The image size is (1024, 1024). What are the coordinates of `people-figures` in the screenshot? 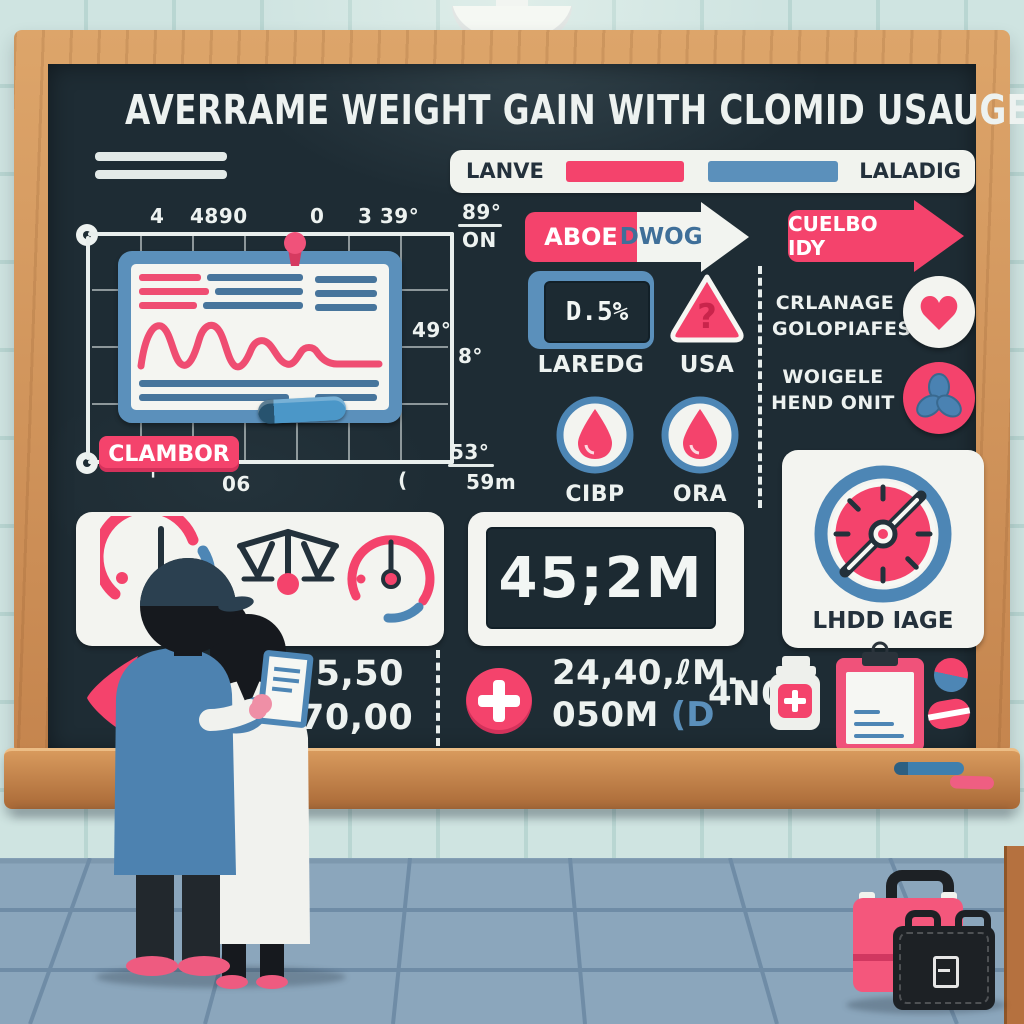 It's located at (214, 773).